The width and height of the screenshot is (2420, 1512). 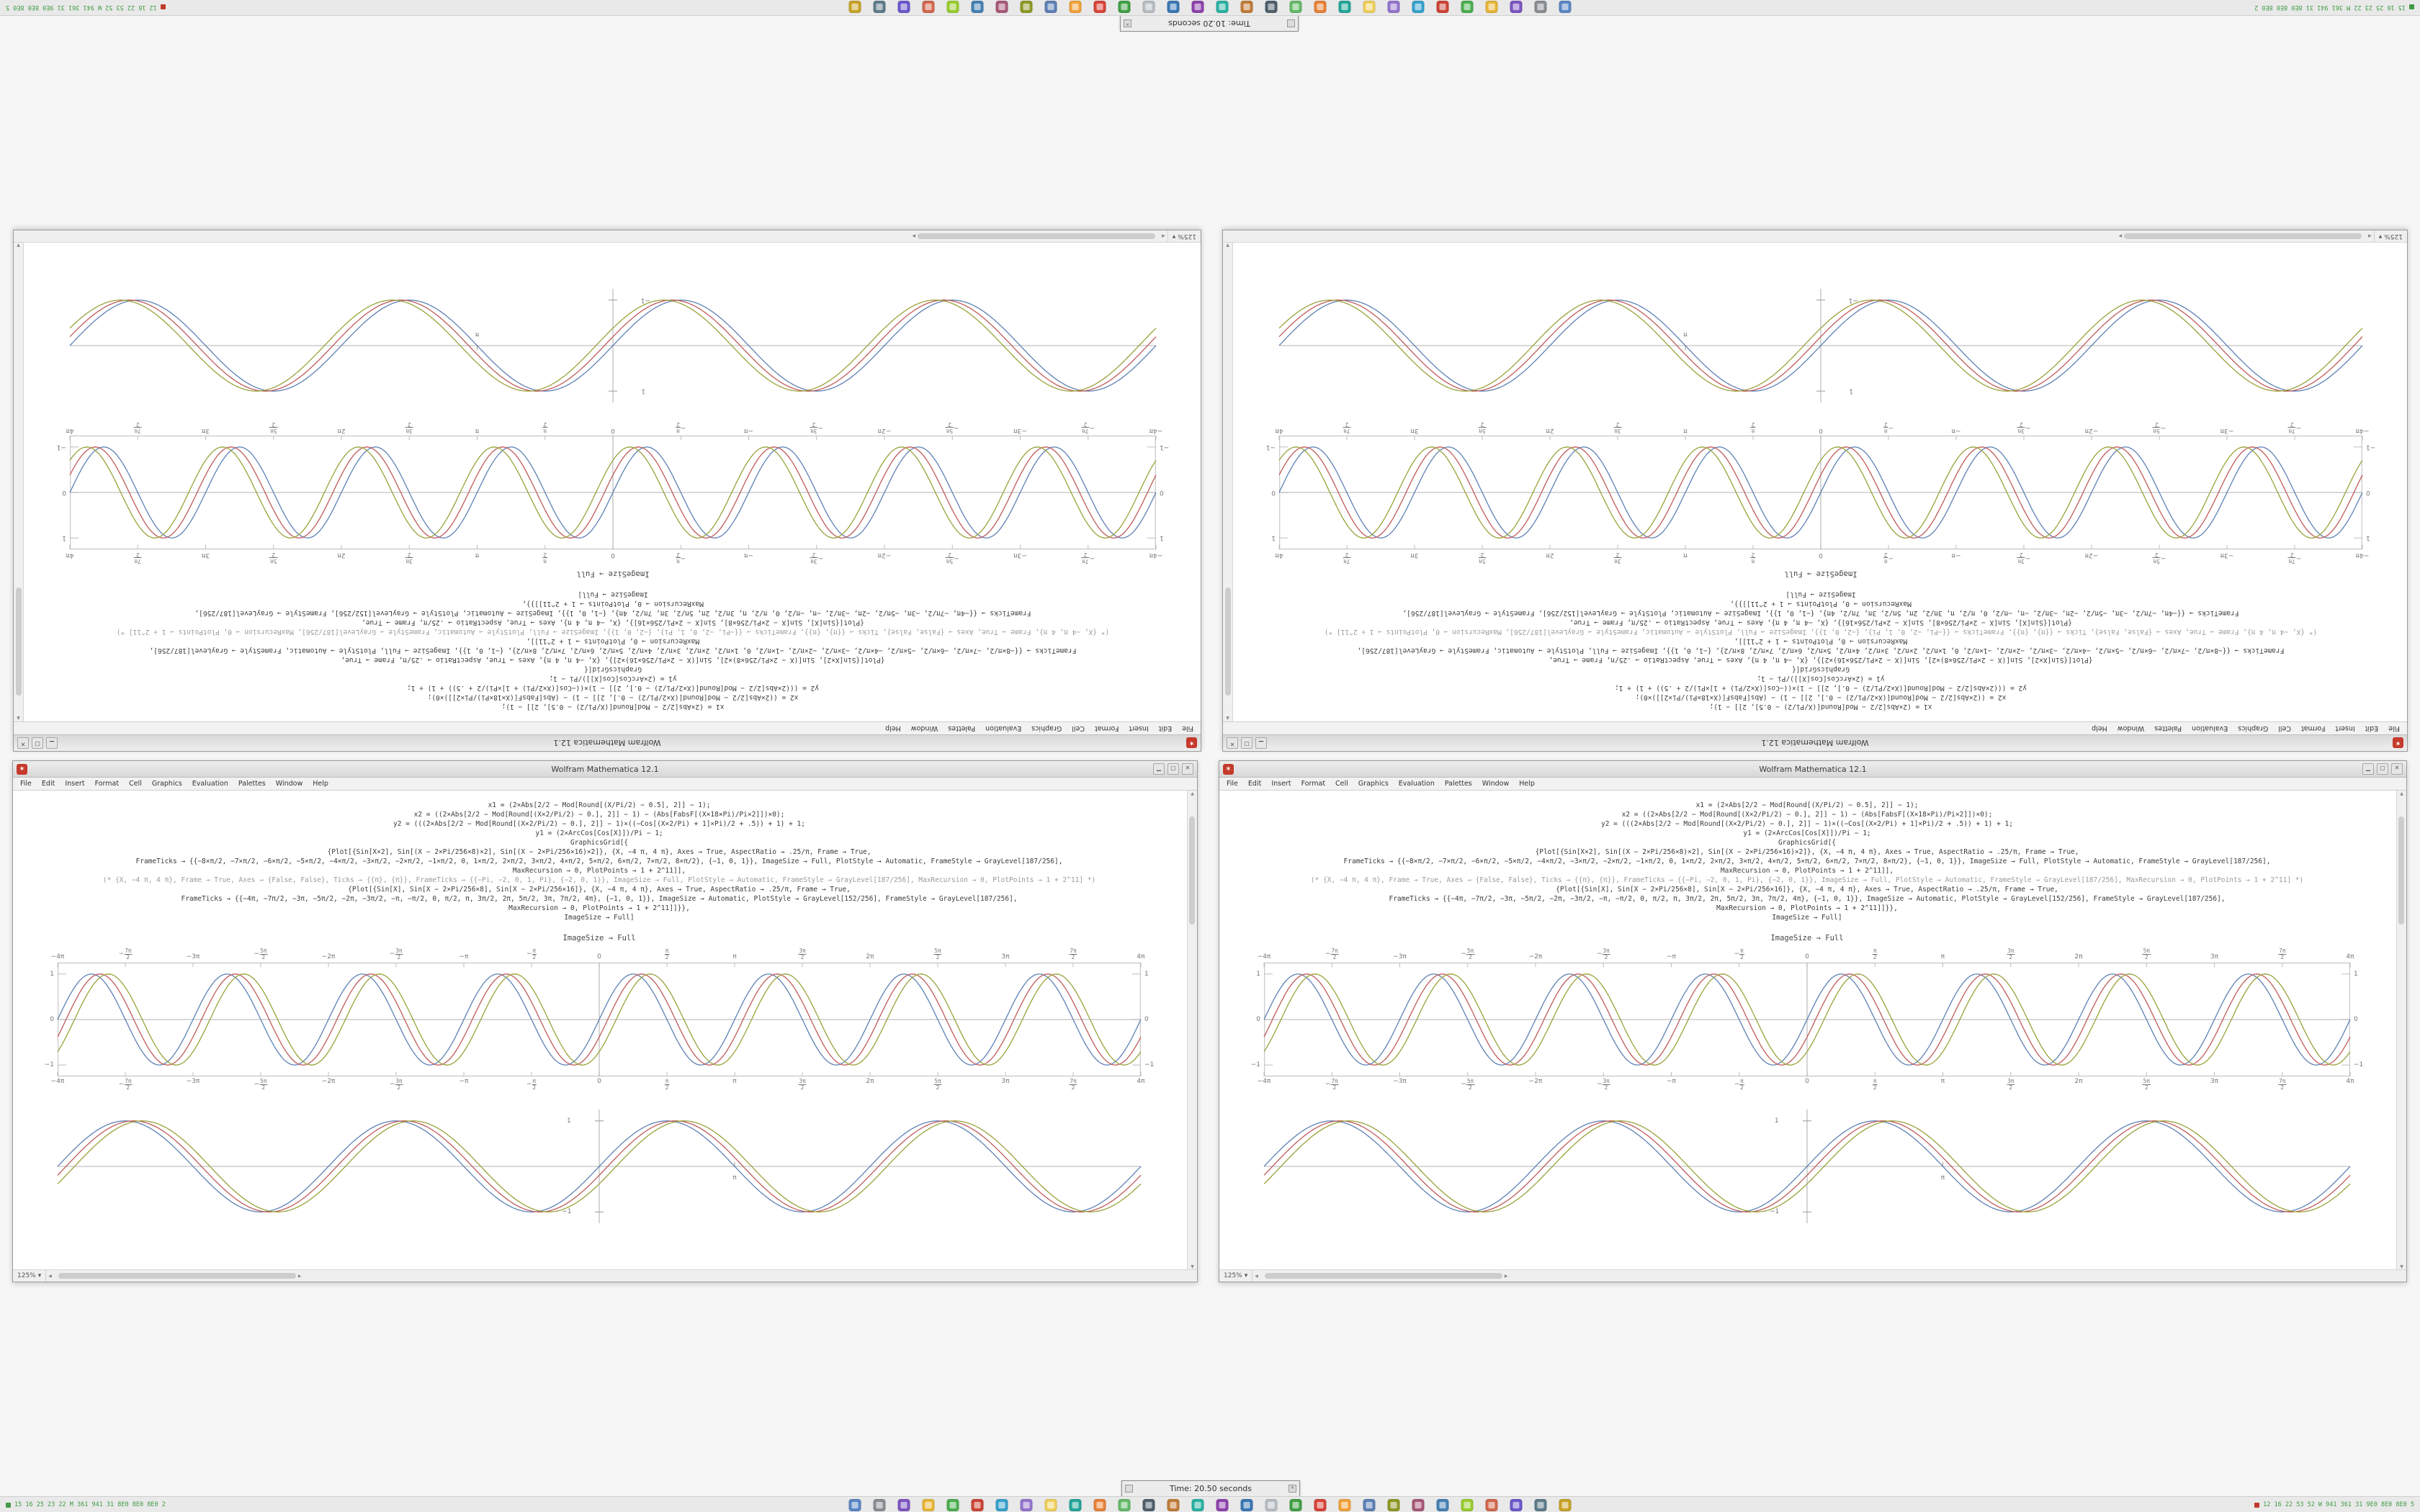 I want to click on menu-edit: Edit, so click(x=2372, y=728).